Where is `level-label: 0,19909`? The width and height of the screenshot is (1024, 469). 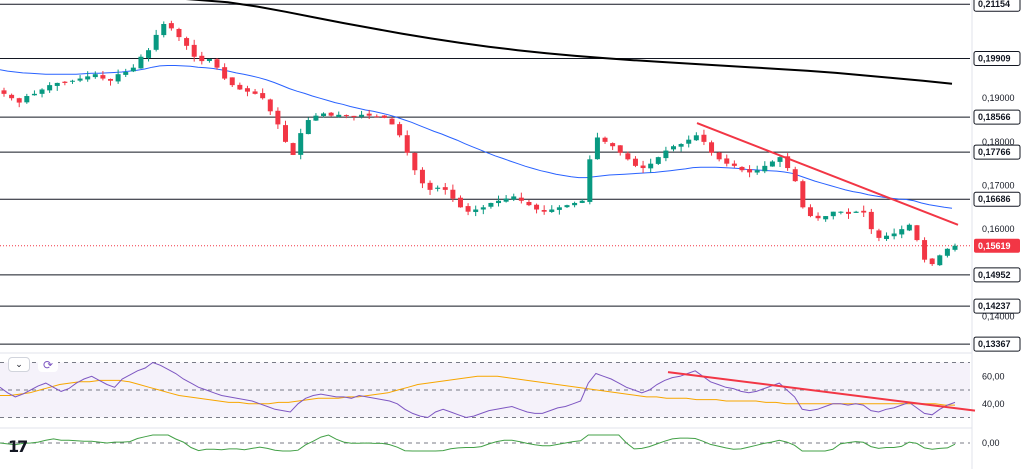 level-label: 0,19909 is located at coordinates (994, 59).